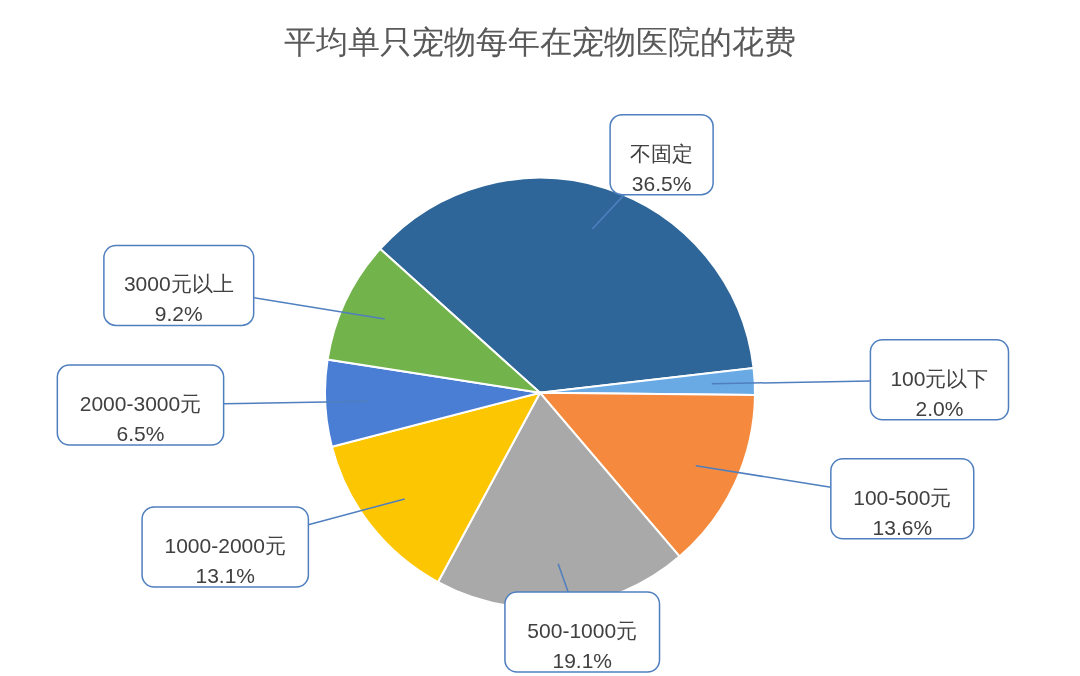  What do you see at coordinates (178, 284) in the screenshot?
I see `slice-label: 3000元以上` at bounding box center [178, 284].